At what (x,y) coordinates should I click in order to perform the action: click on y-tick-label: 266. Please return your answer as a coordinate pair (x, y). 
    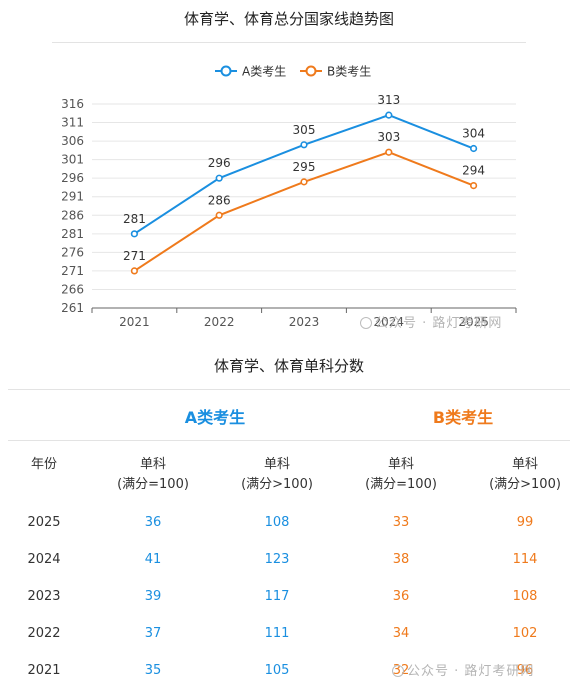
    Looking at the image, I should click on (72, 289).